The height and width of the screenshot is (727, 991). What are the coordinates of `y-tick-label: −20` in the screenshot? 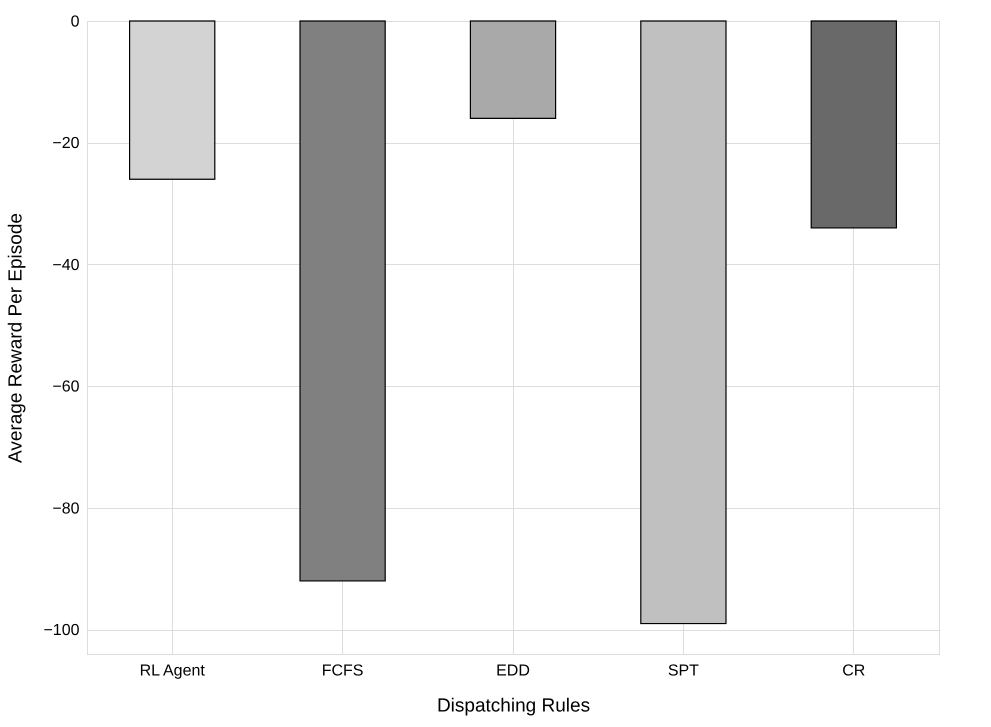 It's located at (66, 143).